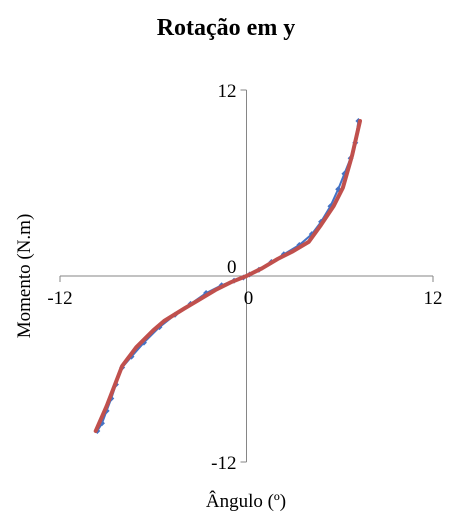 The width and height of the screenshot is (452, 520). Describe the element at coordinates (24, 276) in the screenshot. I see `y-axis-title: Momento (N.m)` at that location.